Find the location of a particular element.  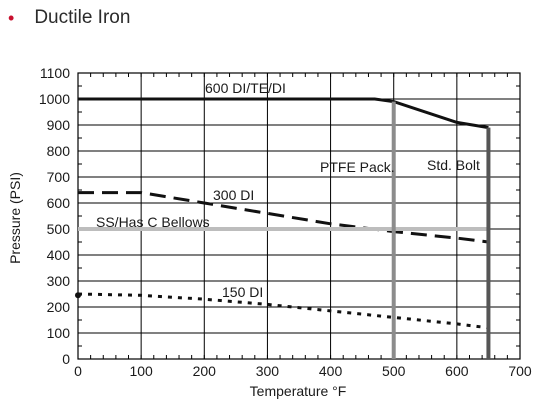

section-heading: • Ductile Iron is located at coordinates (69, 18).